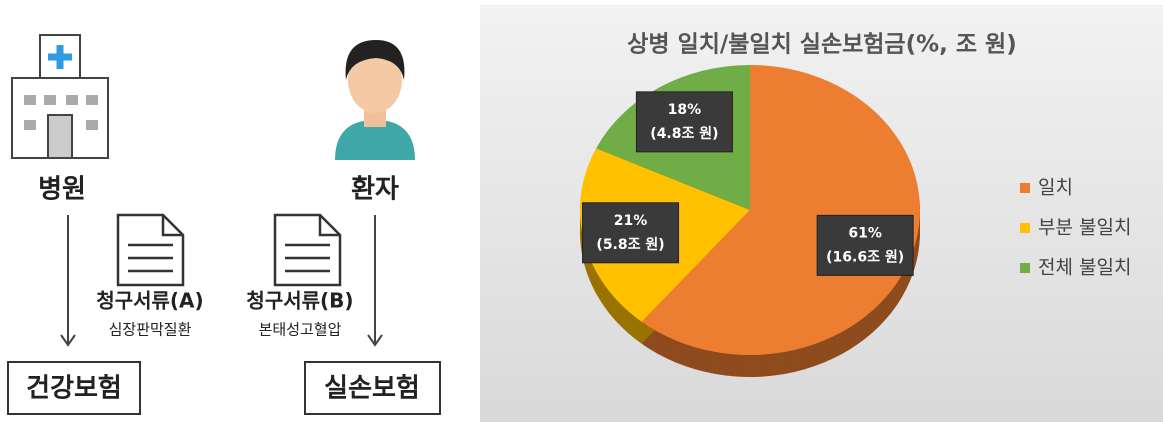  I want to click on legend-label: 전체 불일치, so click(1084, 268).